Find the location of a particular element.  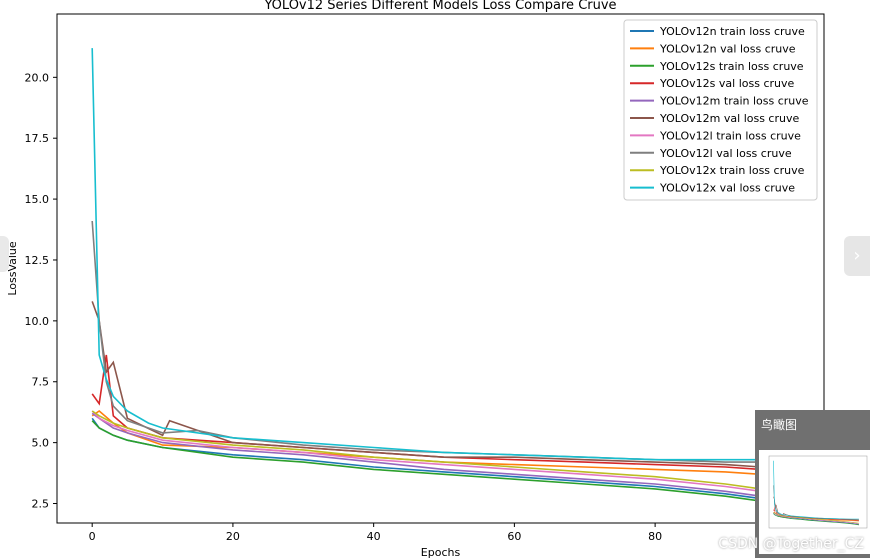

x-tick-label: 80 is located at coordinates (655, 536).